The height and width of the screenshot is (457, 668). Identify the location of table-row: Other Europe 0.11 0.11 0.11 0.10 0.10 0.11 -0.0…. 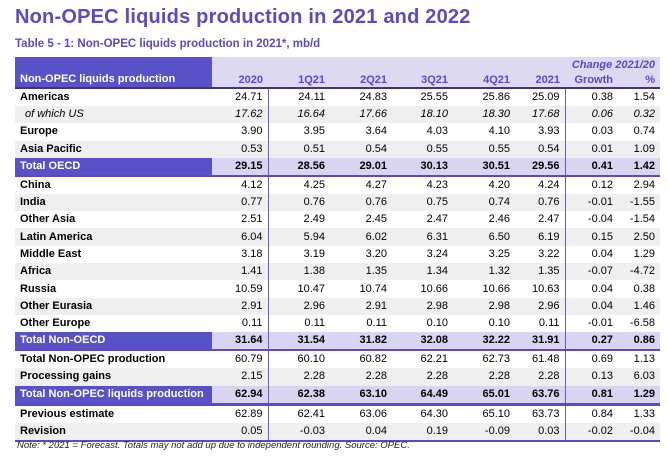
(337, 323).